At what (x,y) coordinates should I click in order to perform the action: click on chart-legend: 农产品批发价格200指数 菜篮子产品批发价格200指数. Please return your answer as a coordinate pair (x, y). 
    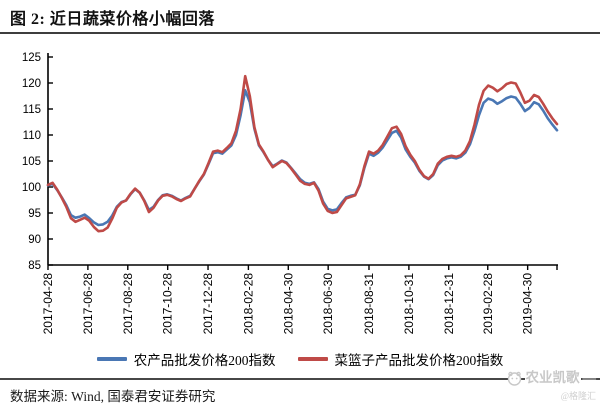
    Looking at the image, I should click on (300, 359).